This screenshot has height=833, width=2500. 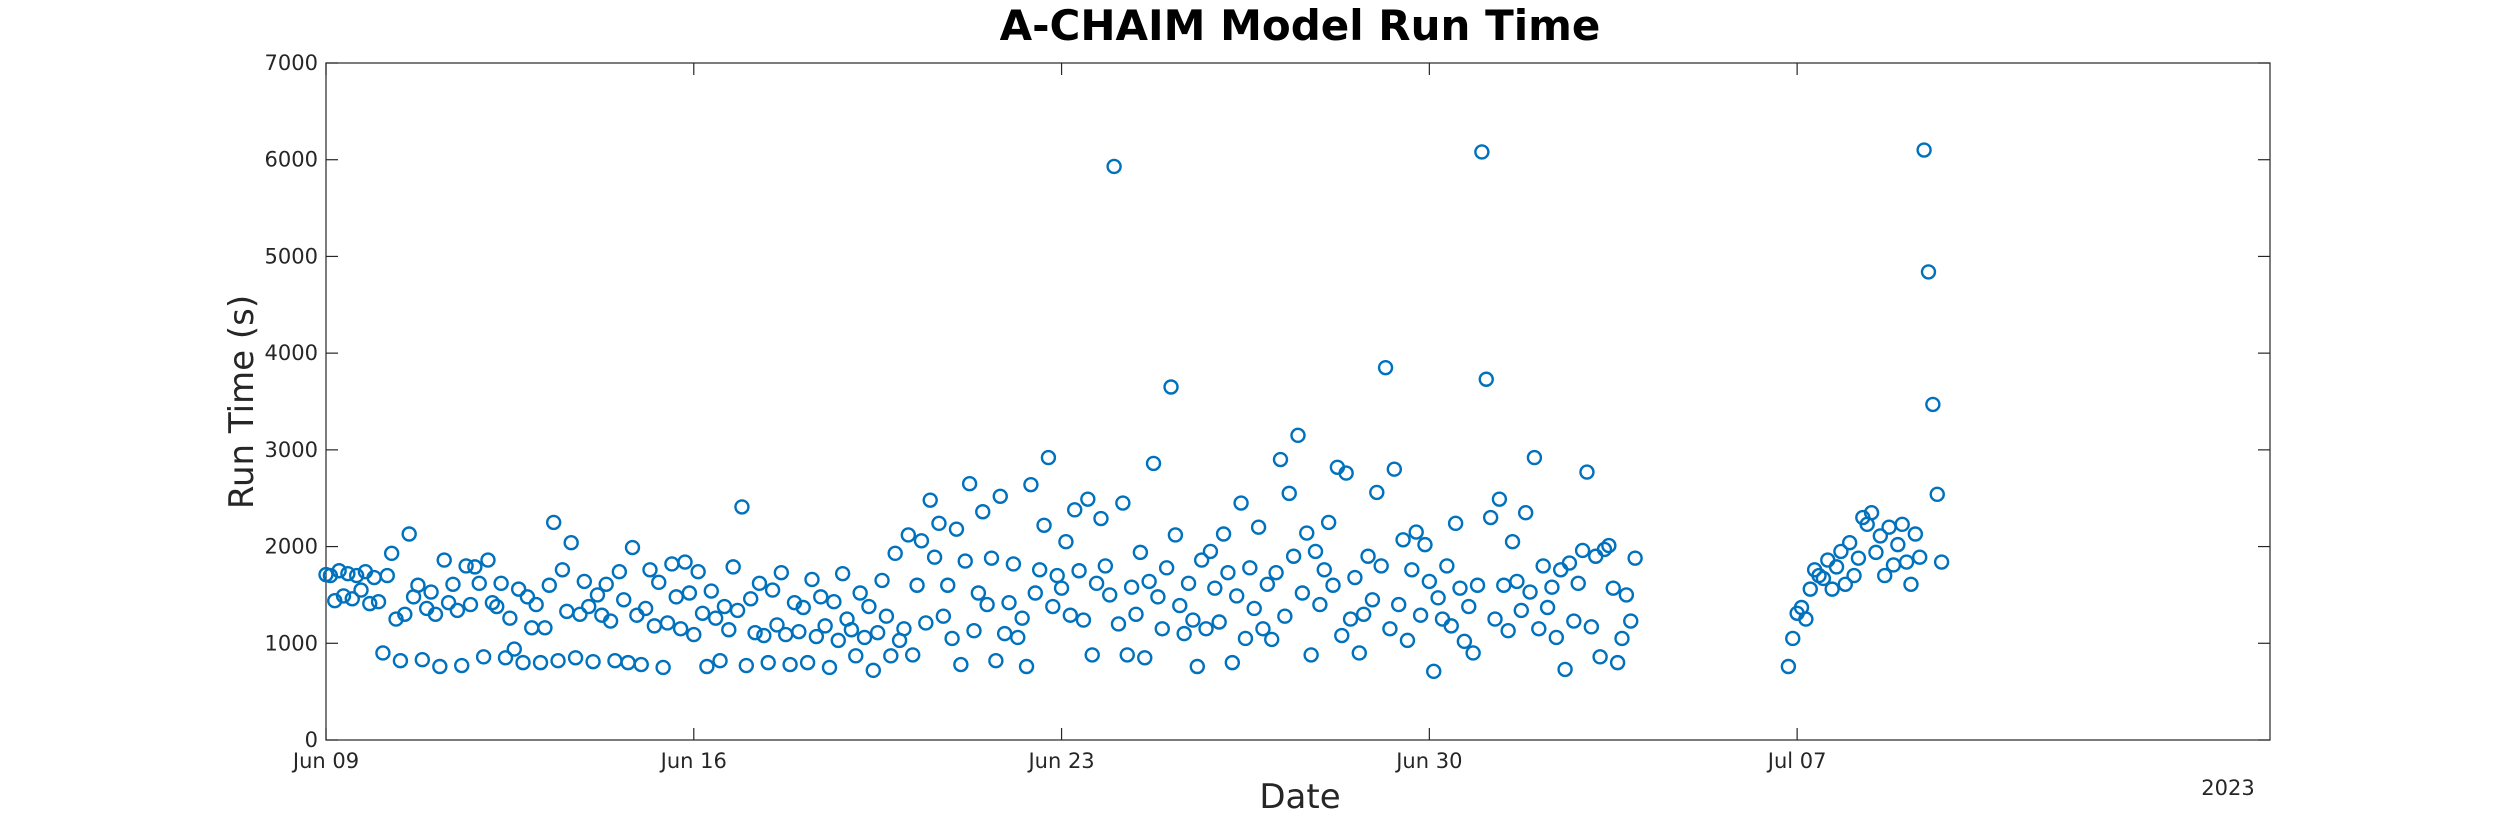 What do you see at coordinates (1428, 761) in the screenshot?
I see `x-tick-label: Jun 30` at bounding box center [1428, 761].